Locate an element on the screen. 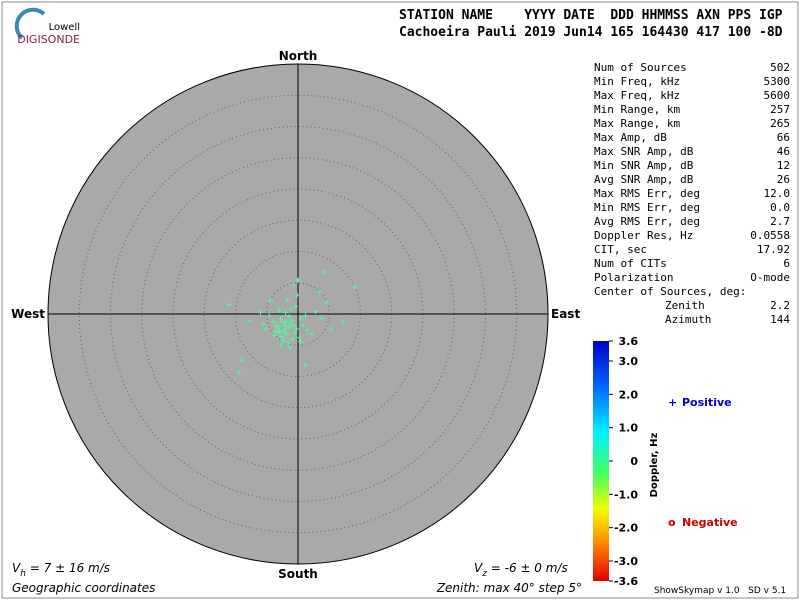 Image resolution: width=800 pixels, height=600 pixels. v-symbol: V is located at coordinates (16, 568).